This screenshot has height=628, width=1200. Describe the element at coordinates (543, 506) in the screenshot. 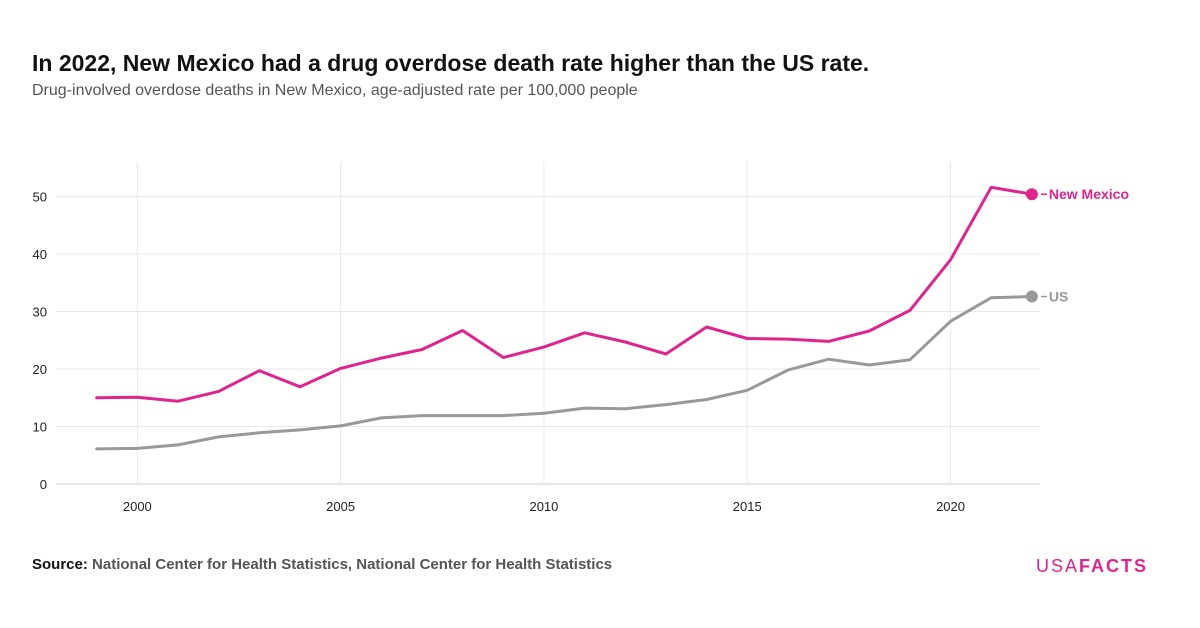

I see `x-tick-label: 2010` at that location.